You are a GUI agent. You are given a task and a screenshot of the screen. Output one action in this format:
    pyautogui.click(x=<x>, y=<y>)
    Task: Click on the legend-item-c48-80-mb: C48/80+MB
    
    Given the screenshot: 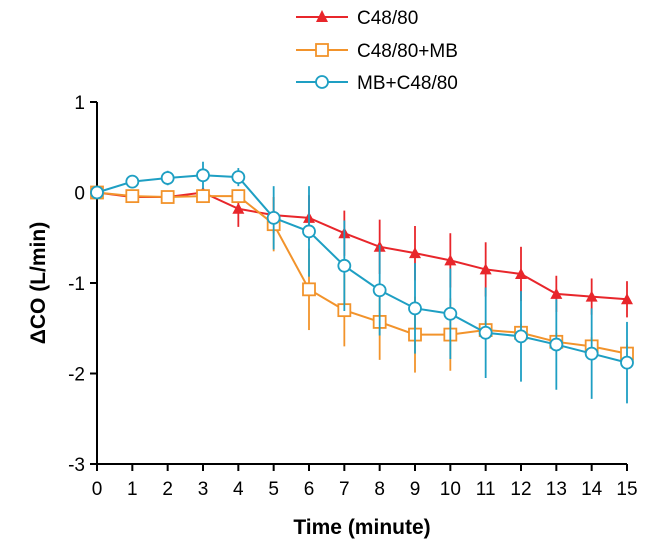 What is the action you would take?
    pyautogui.click(x=377, y=51)
    